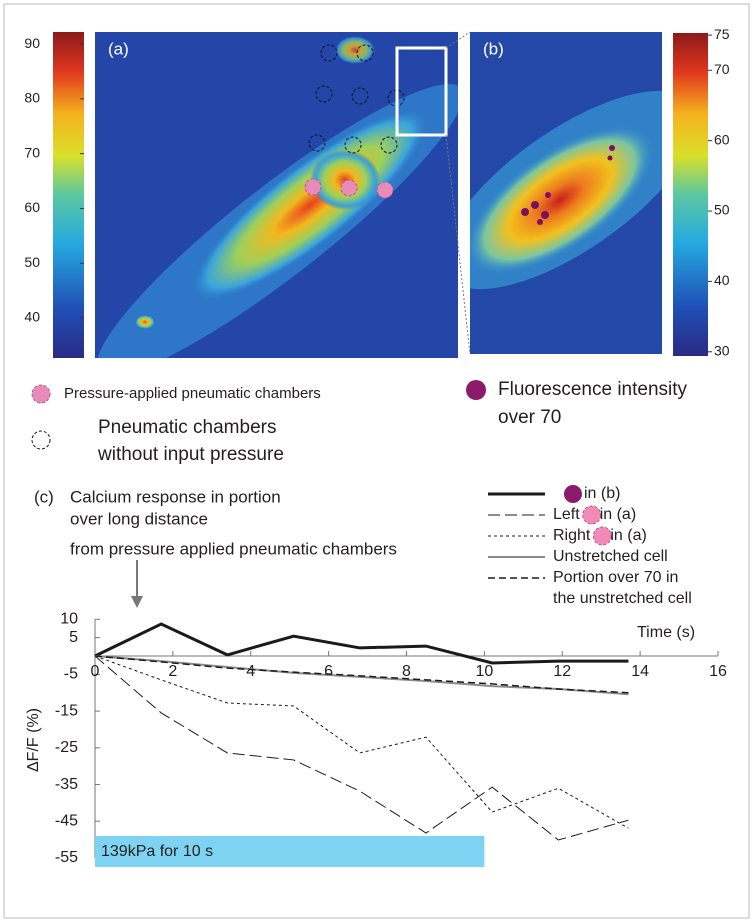  I want to click on annotation-arrow, so click(137, 602).